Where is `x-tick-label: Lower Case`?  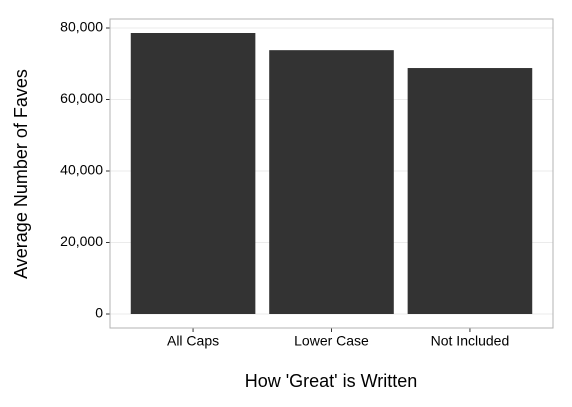
x-tick-label: Lower Case is located at coordinates (331, 341).